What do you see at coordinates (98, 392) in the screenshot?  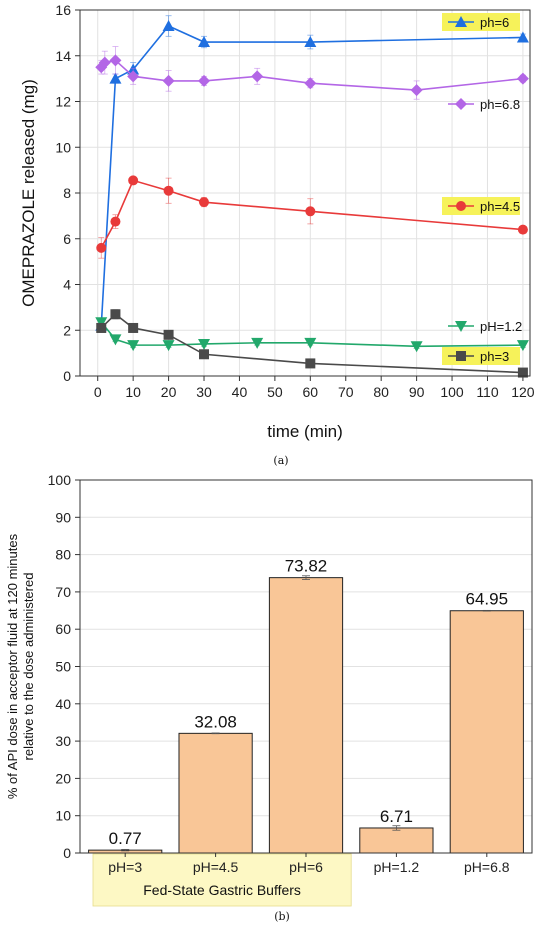 I see `x-tick-label: 0` at bounding box center [98, 392].